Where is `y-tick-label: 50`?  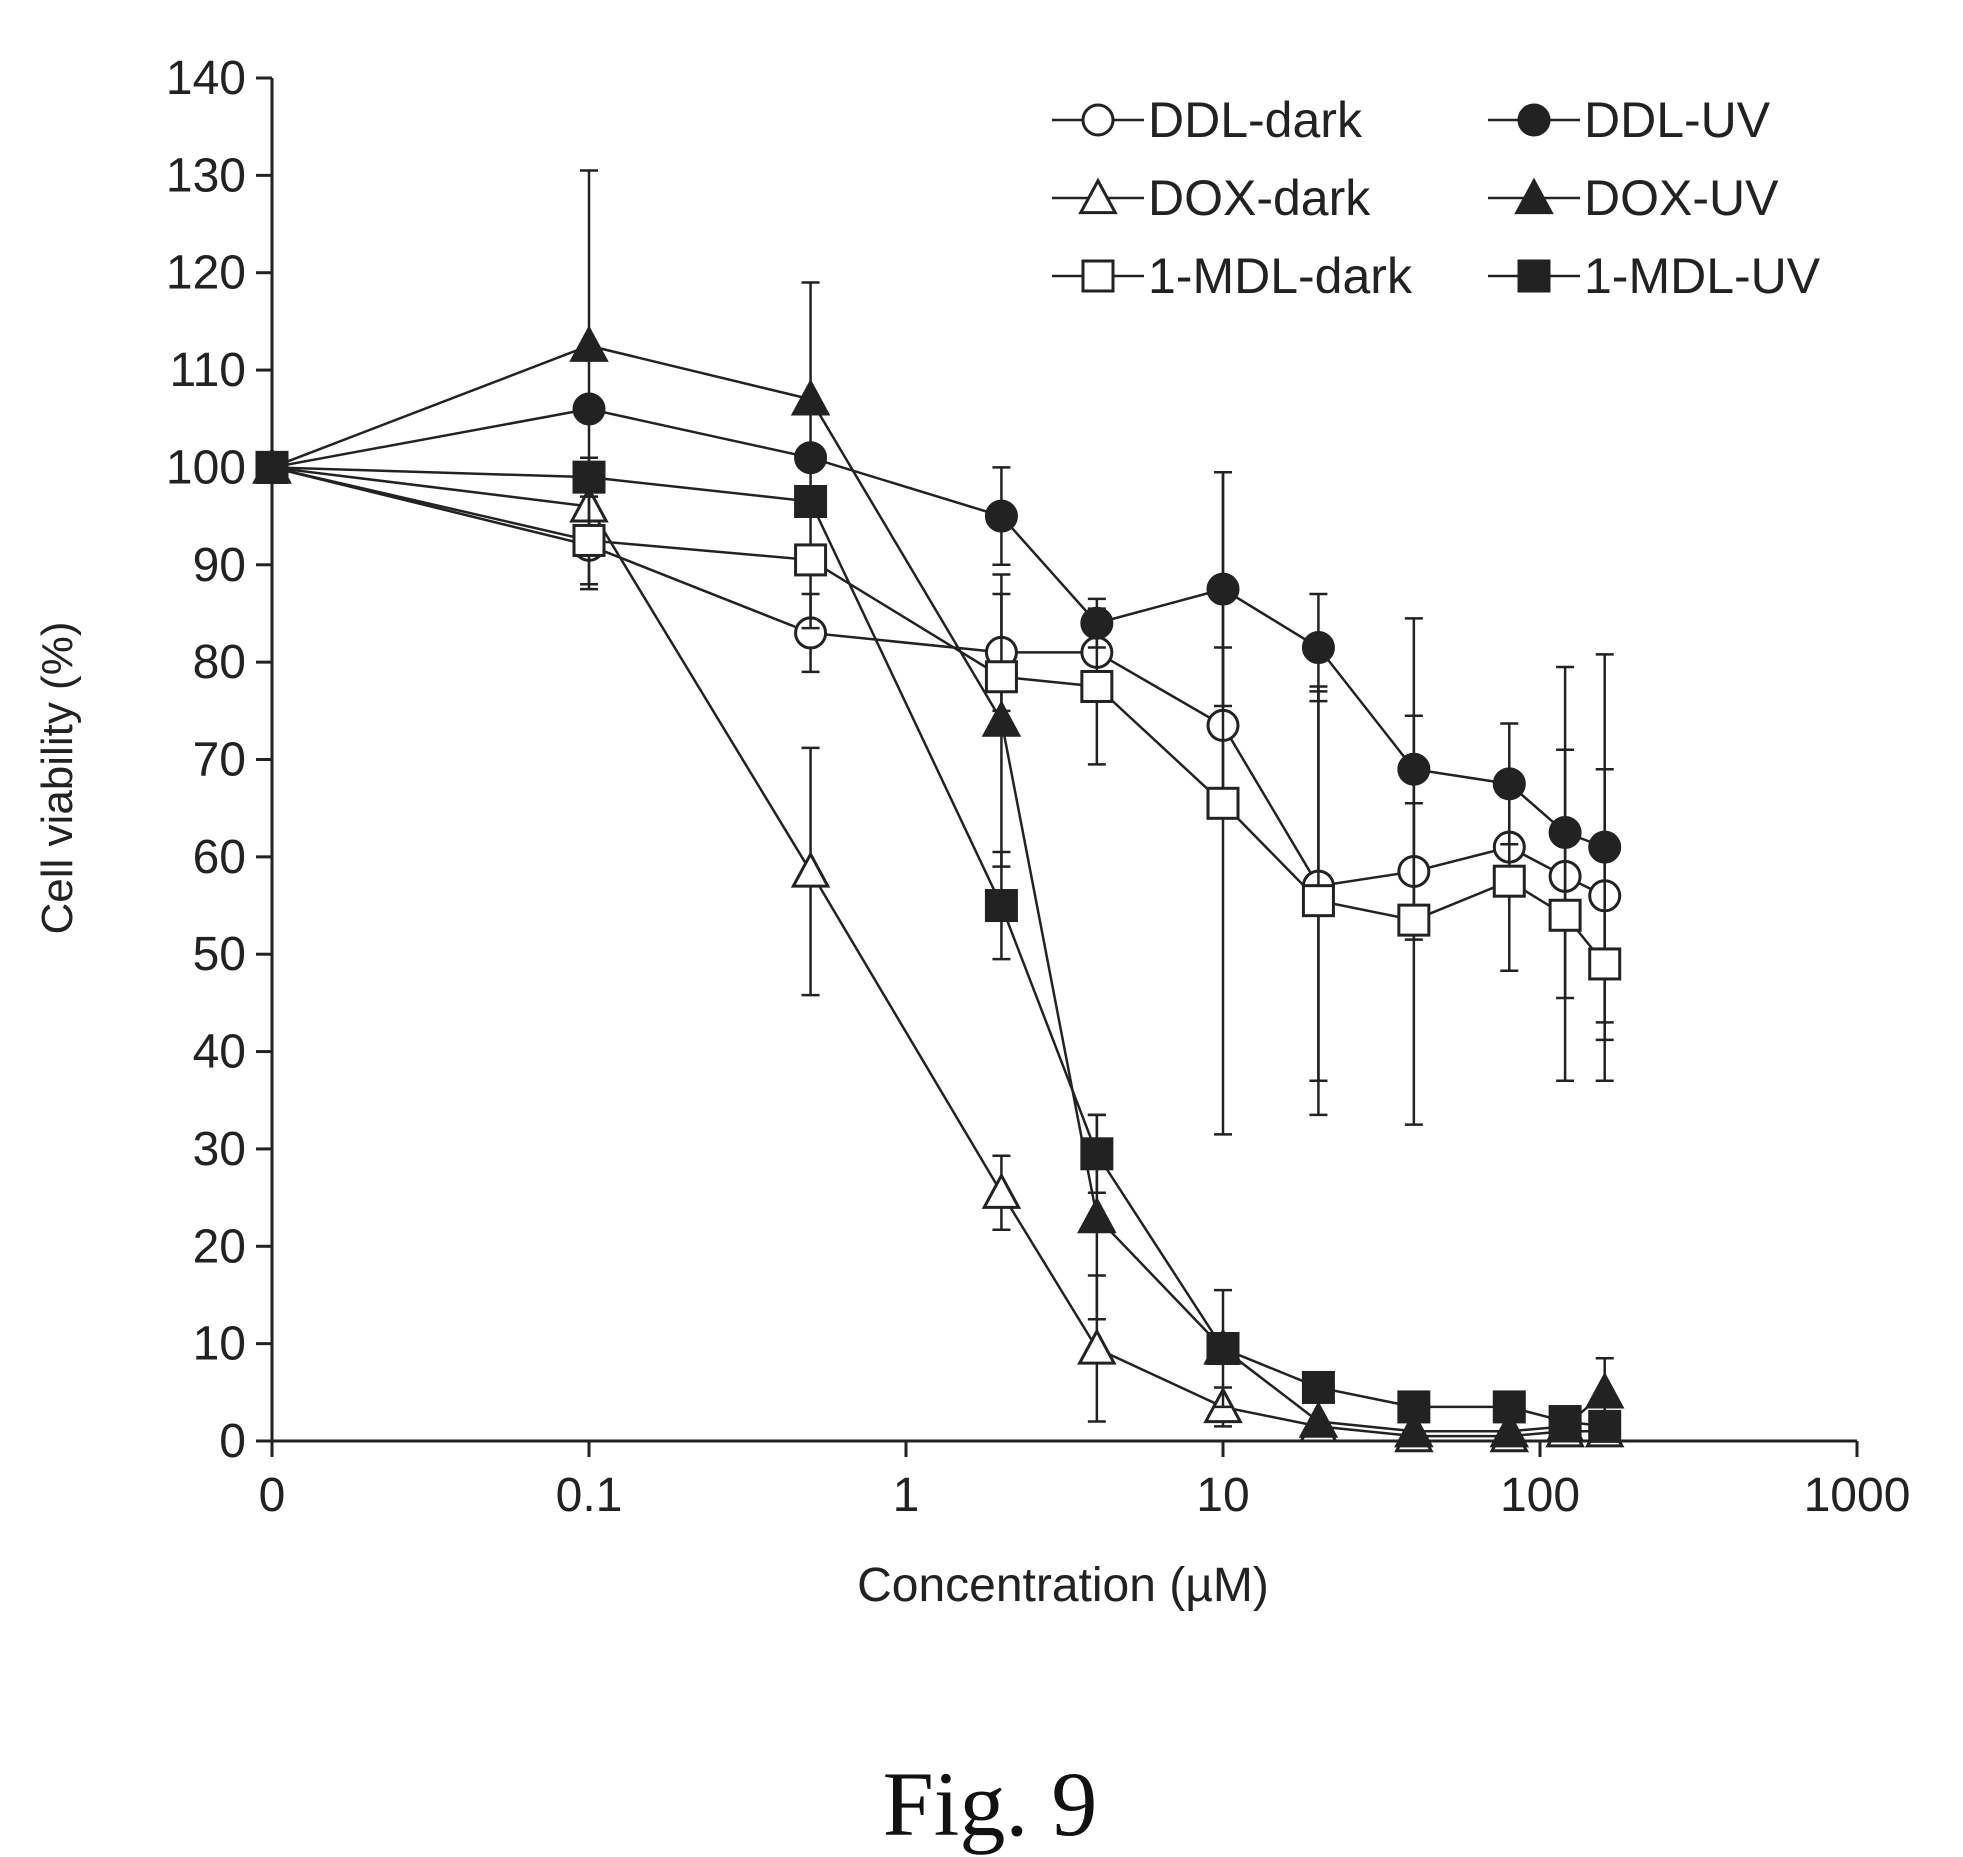 y-tick-label: 50 is located at coordinates (219, 954).